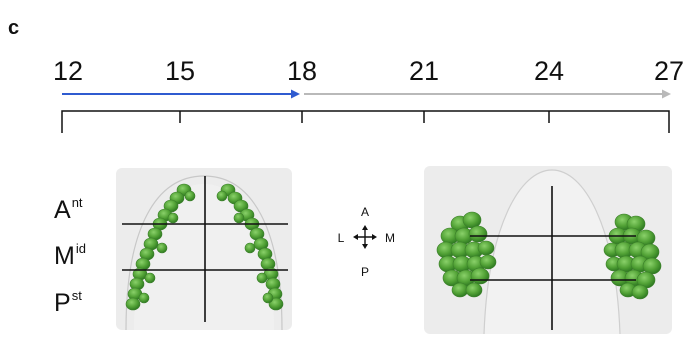 This screenshot has height=338, width=691. What do you see at coordinates (424, 71) in the screenshot?
I see `tick-label-21: 21` at bounding box center [424, 71].